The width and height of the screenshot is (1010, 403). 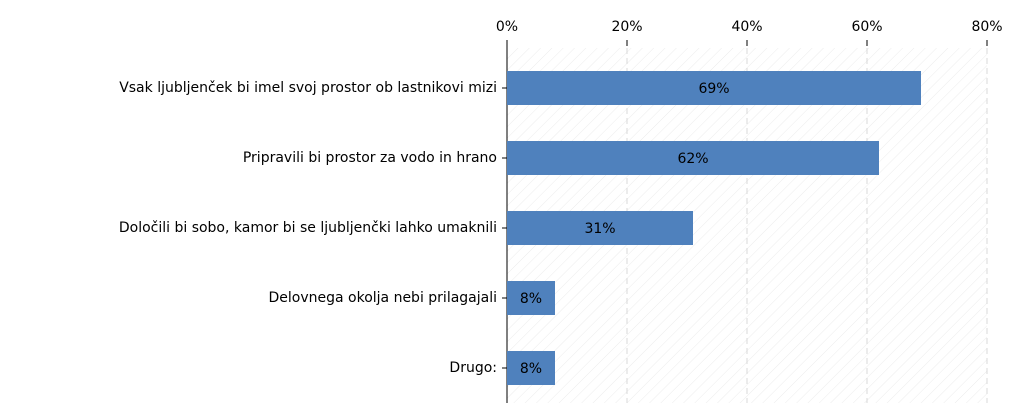 I want to click on x-tick-label: 0%, so click(x=507, y=27).